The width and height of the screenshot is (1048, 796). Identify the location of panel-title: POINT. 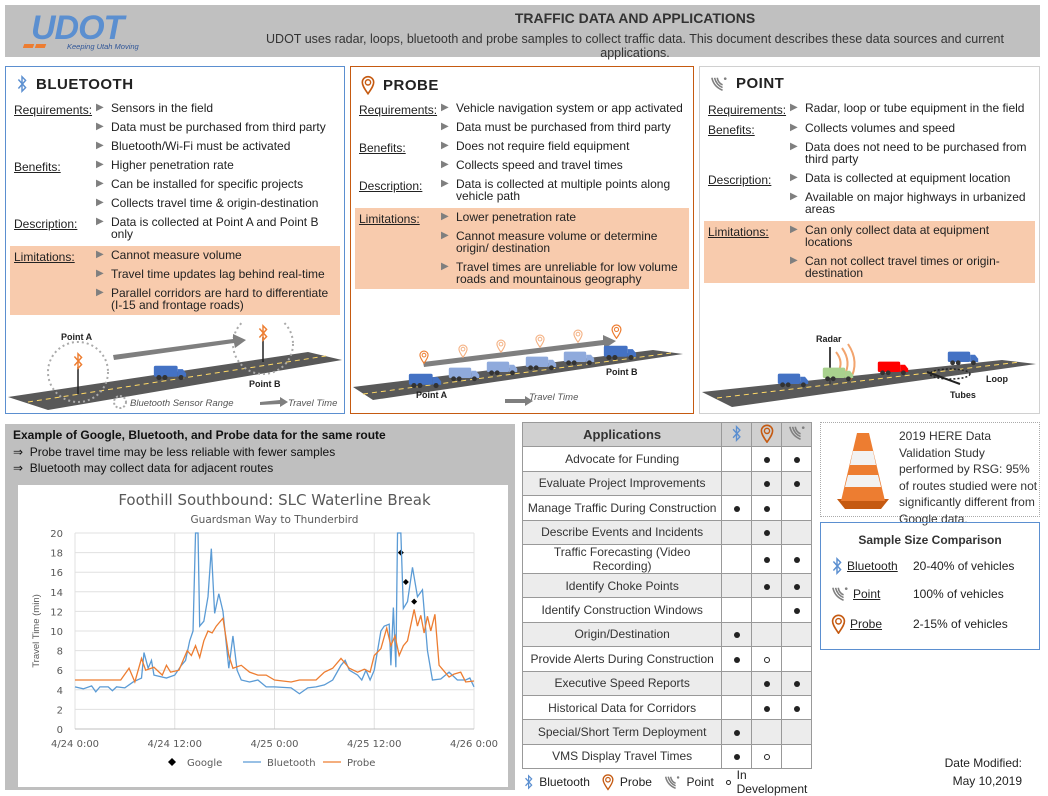
(760, 83).